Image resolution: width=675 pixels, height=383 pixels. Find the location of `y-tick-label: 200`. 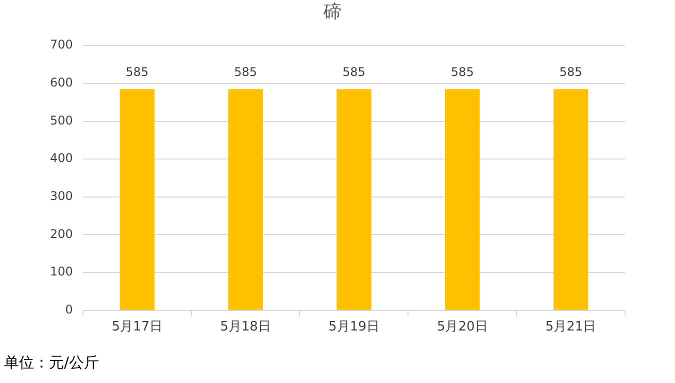

y-tick-label: 200 is located at coordinates (61, 233).